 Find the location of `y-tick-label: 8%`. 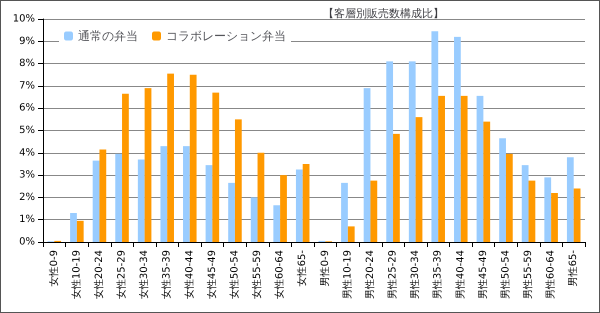

y-tick-label: 8% is located at coordinates (27, 64).